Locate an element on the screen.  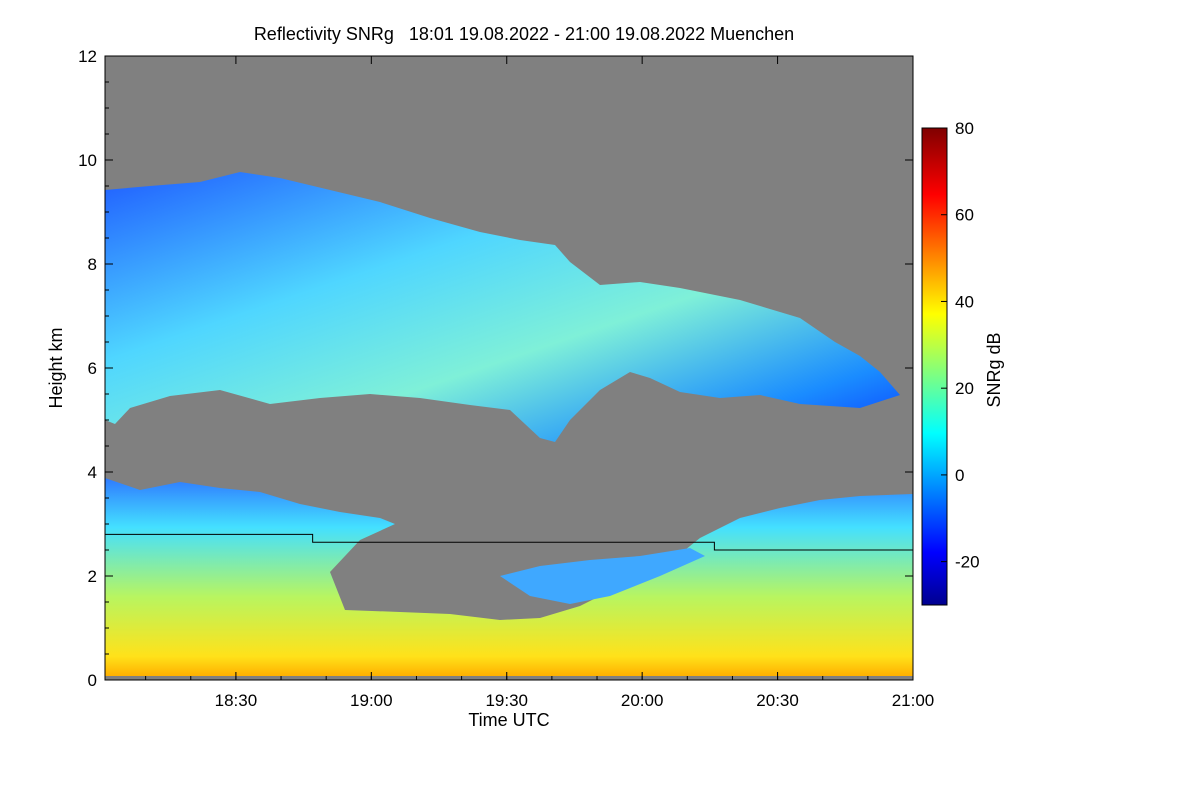
x-tick-label: 20:30 is located at coordinates (777, 700).